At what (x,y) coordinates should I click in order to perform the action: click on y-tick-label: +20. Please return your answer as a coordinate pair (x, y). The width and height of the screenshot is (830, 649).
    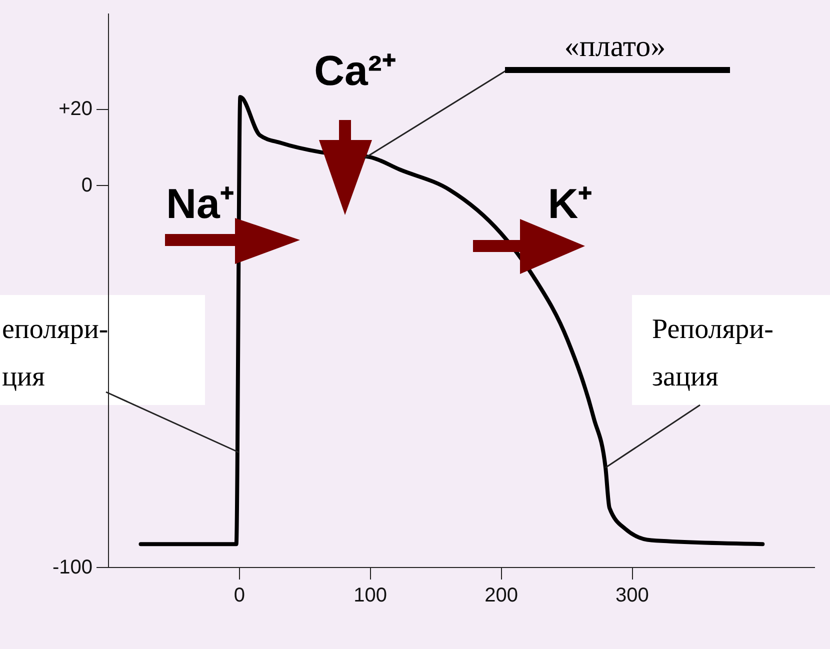
    Looking at the image, I should click on (75, 109).